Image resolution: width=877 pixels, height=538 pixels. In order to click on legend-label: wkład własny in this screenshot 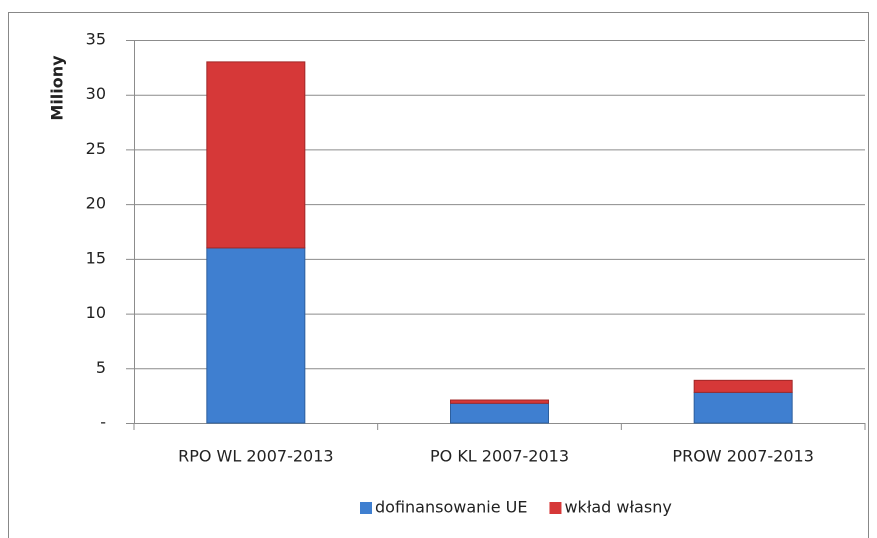, I will do `click(617, 507)`.